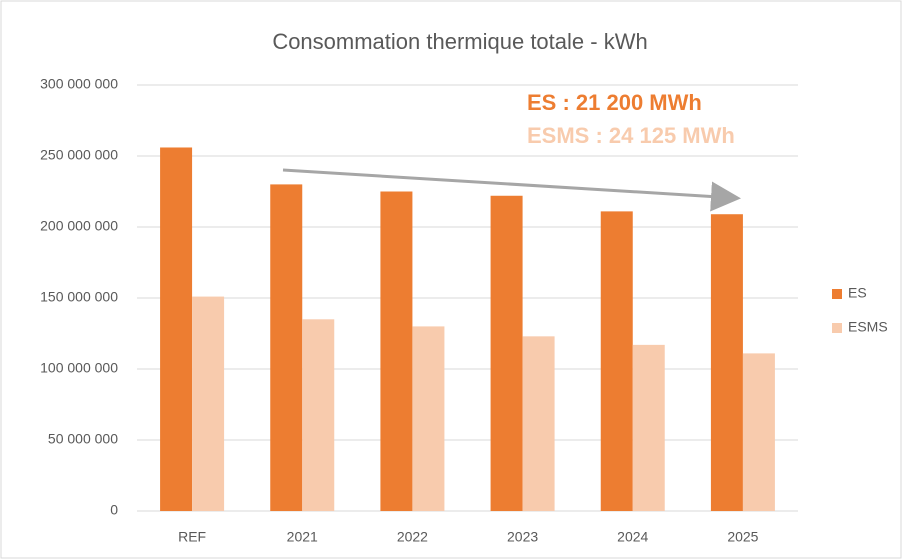  What do you see at coordinates (83, 439) in the screenshot?
I see `y-tick-label: 50 000 000` at bounding box center [83, 439].